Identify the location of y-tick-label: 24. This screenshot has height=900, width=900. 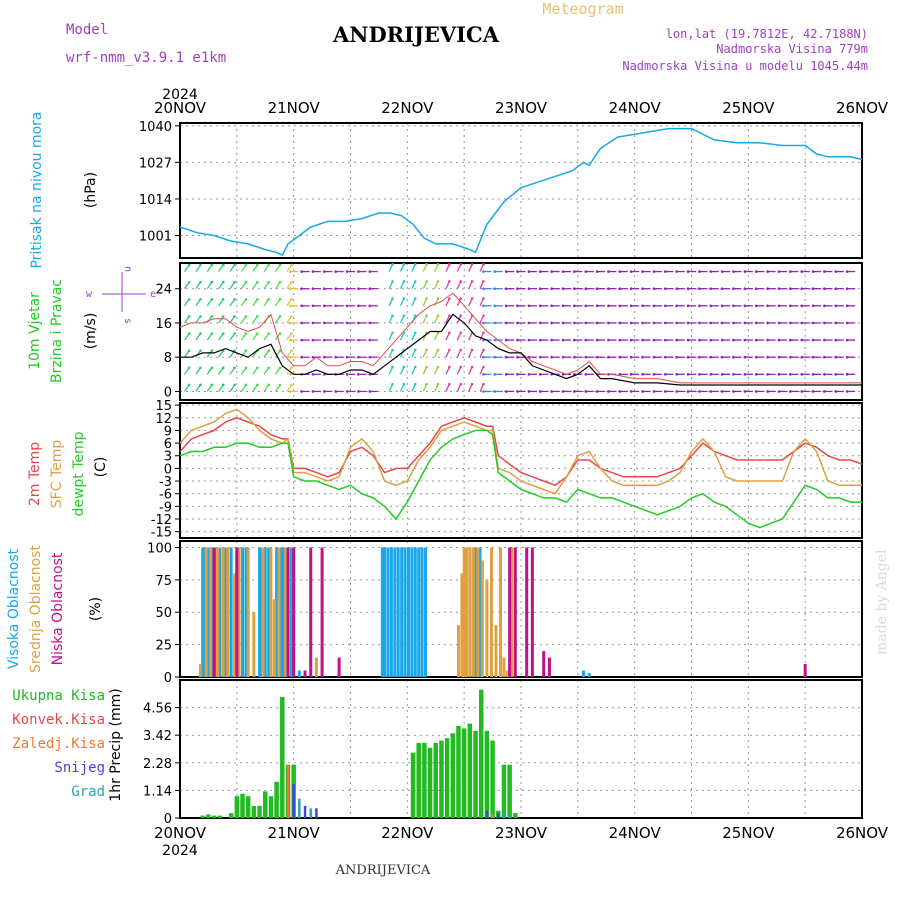
(163, 290).